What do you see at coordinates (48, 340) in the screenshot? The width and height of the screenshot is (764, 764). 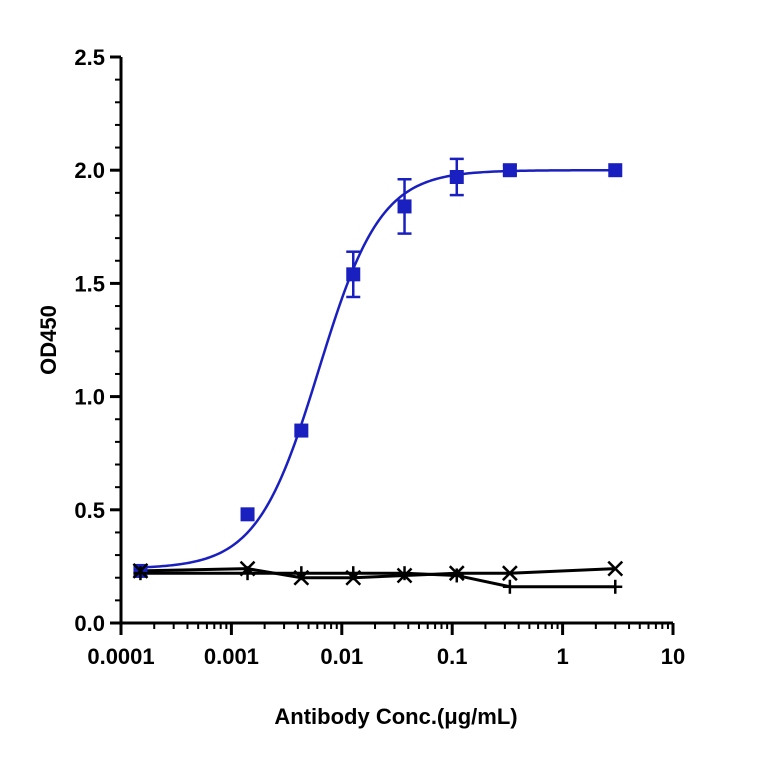 I see `y-axis-title: OD450` at bounding box center [48, 340].